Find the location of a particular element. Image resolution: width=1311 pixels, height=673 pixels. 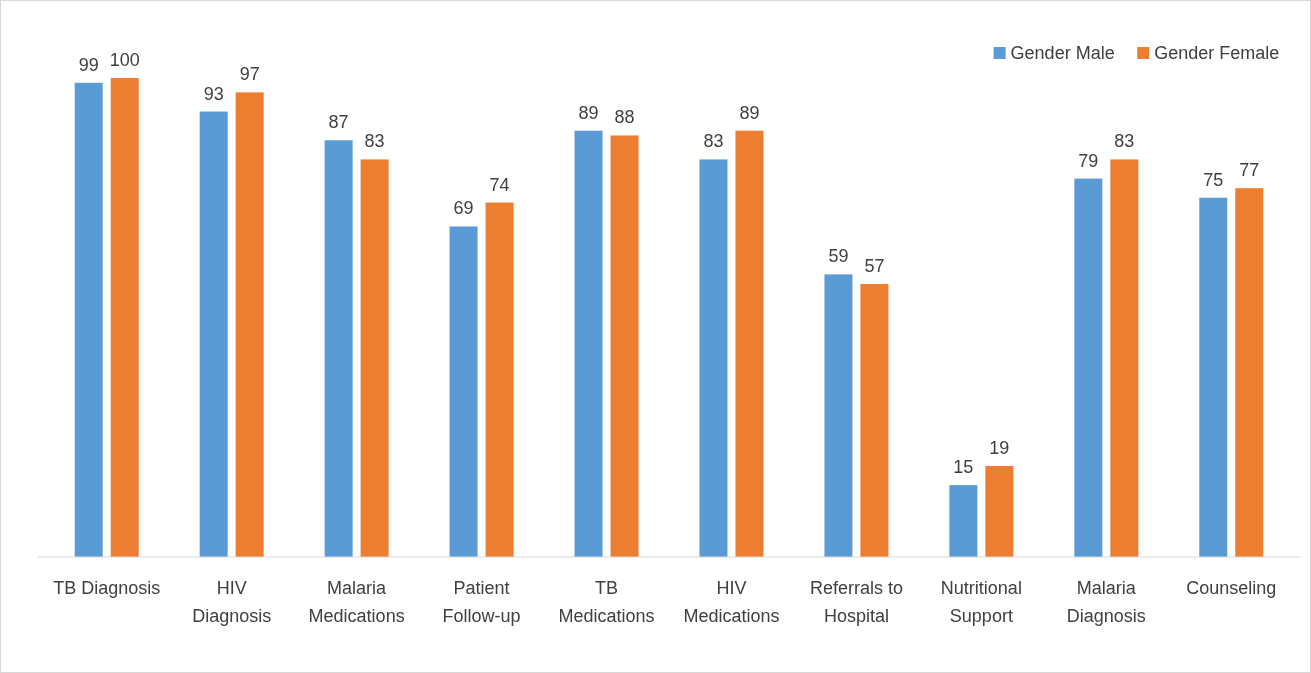

data-label: 57 is located at coordinates (874, 265).